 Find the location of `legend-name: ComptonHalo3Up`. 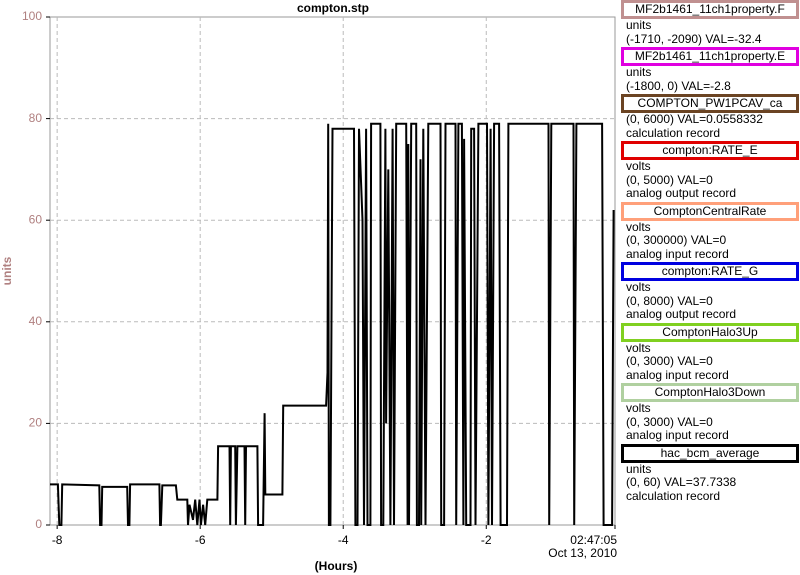

legend-name: ComptonHalo3Up is located at coordinates (710, 332).